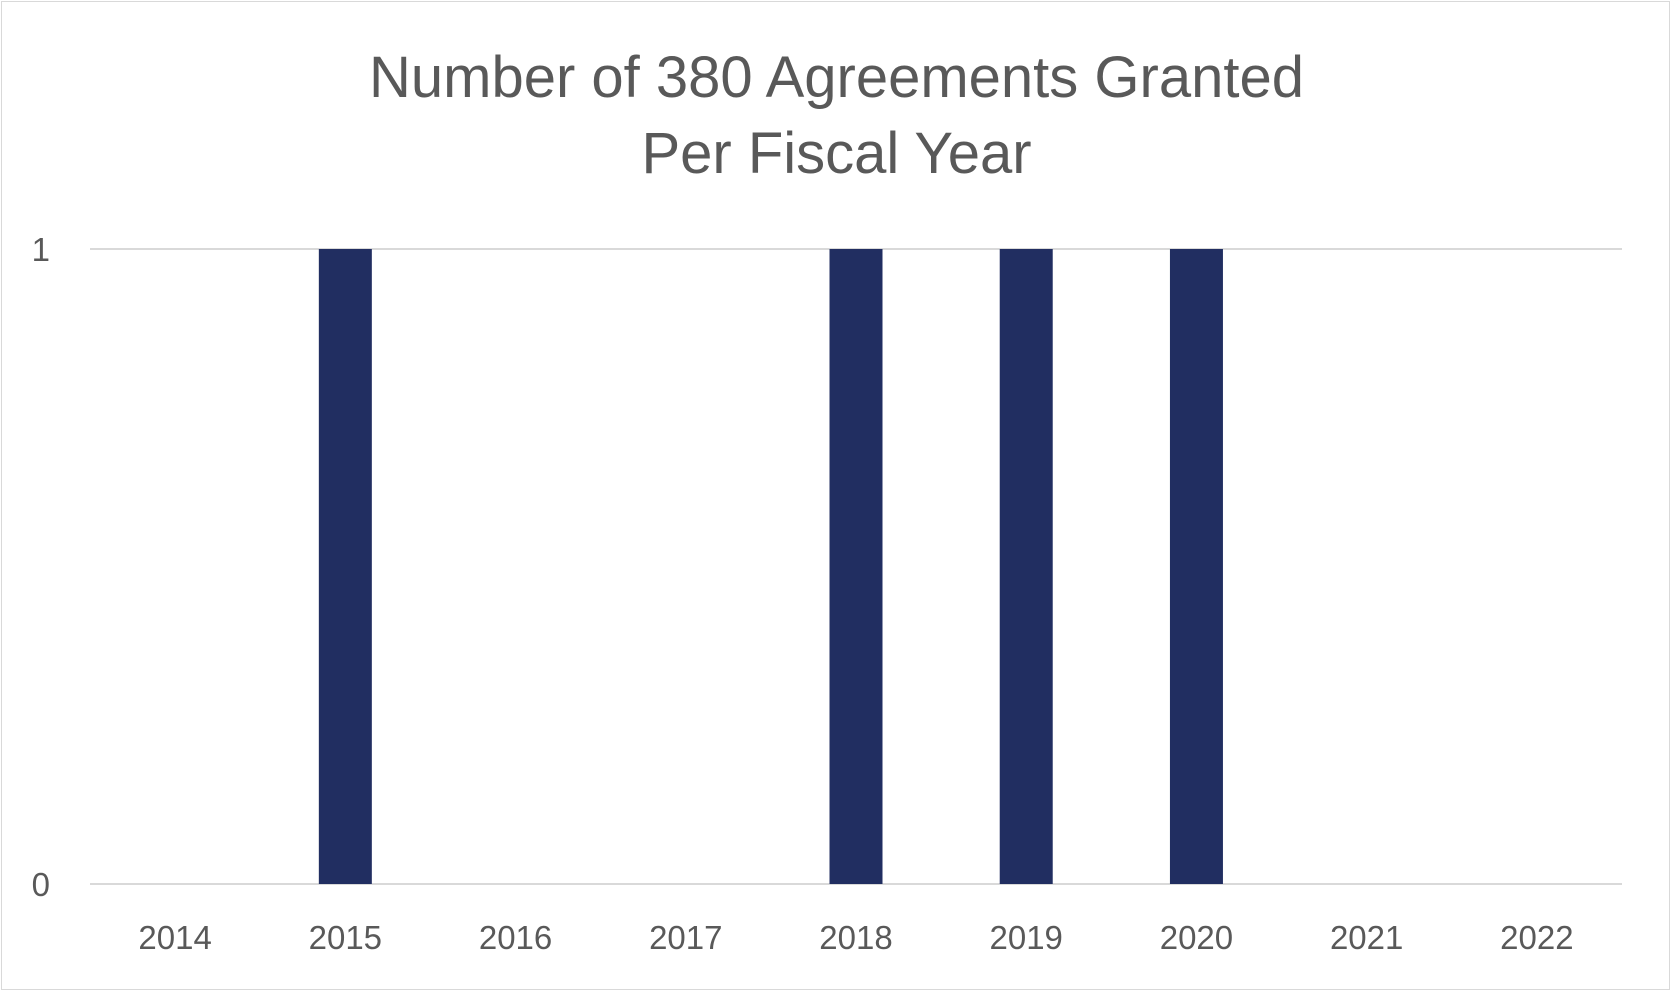 The height and width of the screenshot is (993, 1673). Describe the element at coordinates (515, 937) in the screenshot. I see `x-tick-label: 2016` at that location.